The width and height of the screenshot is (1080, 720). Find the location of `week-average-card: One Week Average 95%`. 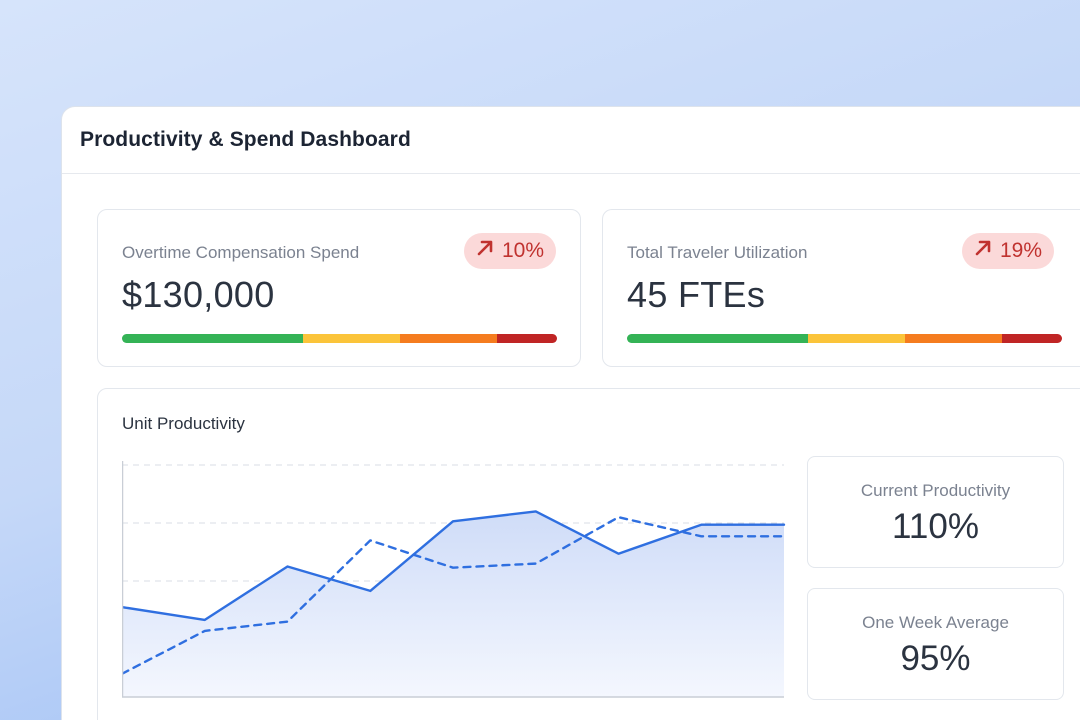

week-average-card: One Week Average 95% is located at coordinates (935, 644).